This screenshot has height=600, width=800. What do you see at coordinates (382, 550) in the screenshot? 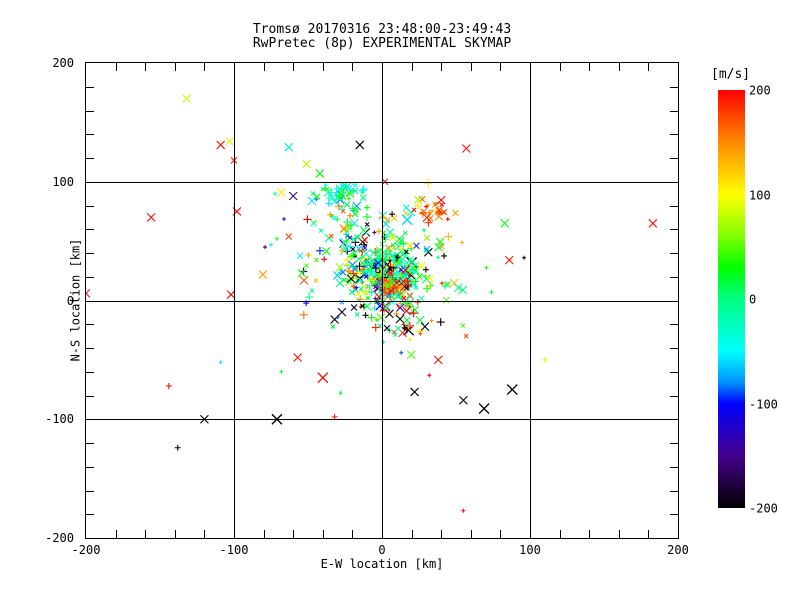
I see `x-tick-label: 0` at bounding box center [382, 550].